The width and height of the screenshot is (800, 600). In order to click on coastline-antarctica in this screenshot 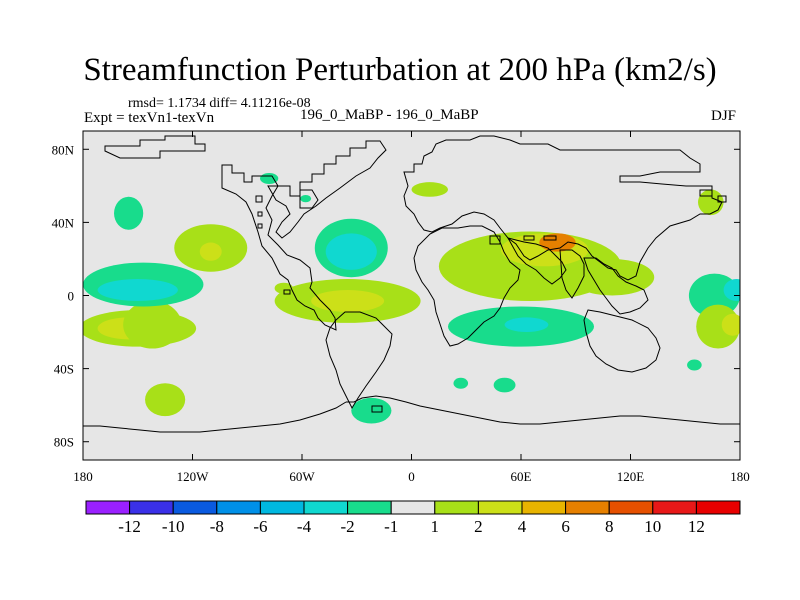, I will do `click(411, 414)`.